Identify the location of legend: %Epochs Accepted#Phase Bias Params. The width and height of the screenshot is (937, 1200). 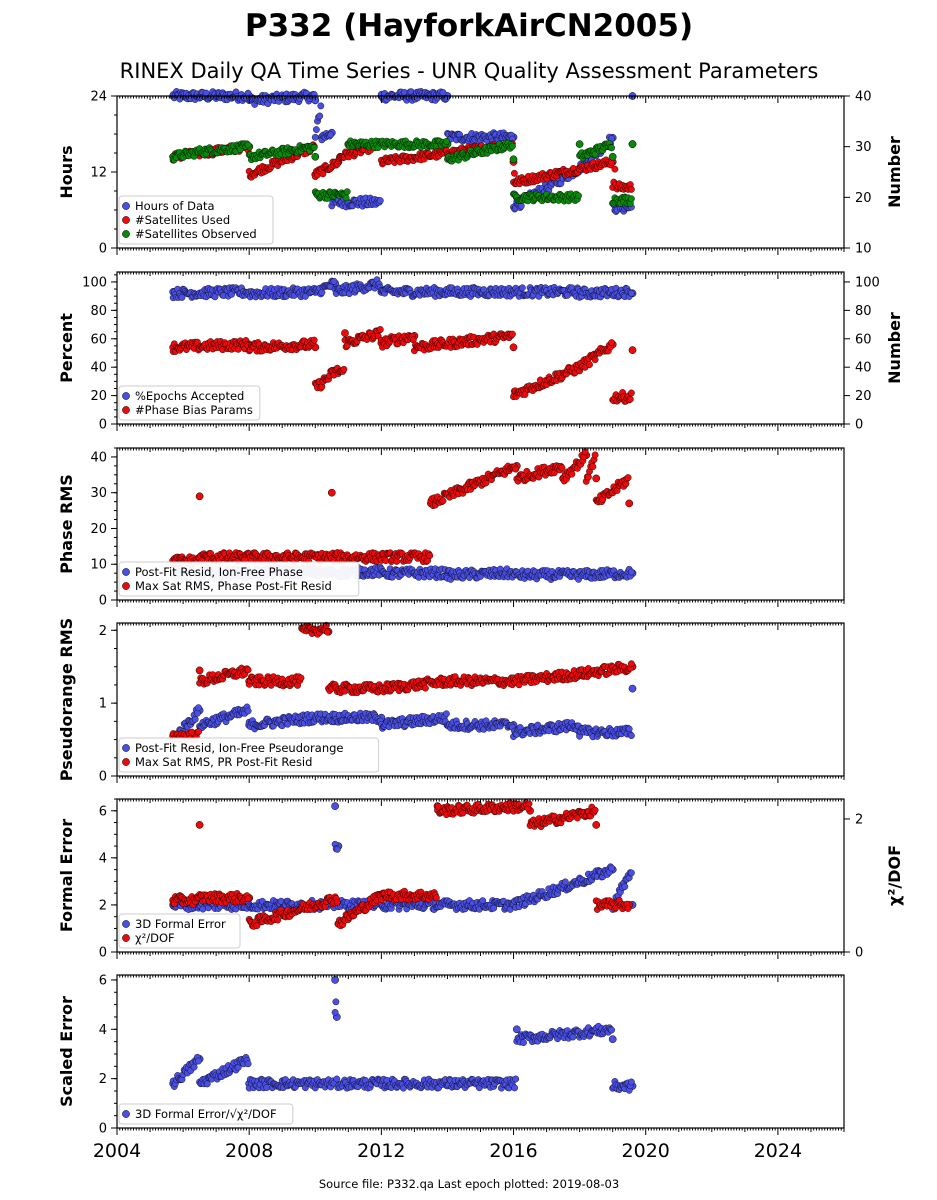
(189, 403).